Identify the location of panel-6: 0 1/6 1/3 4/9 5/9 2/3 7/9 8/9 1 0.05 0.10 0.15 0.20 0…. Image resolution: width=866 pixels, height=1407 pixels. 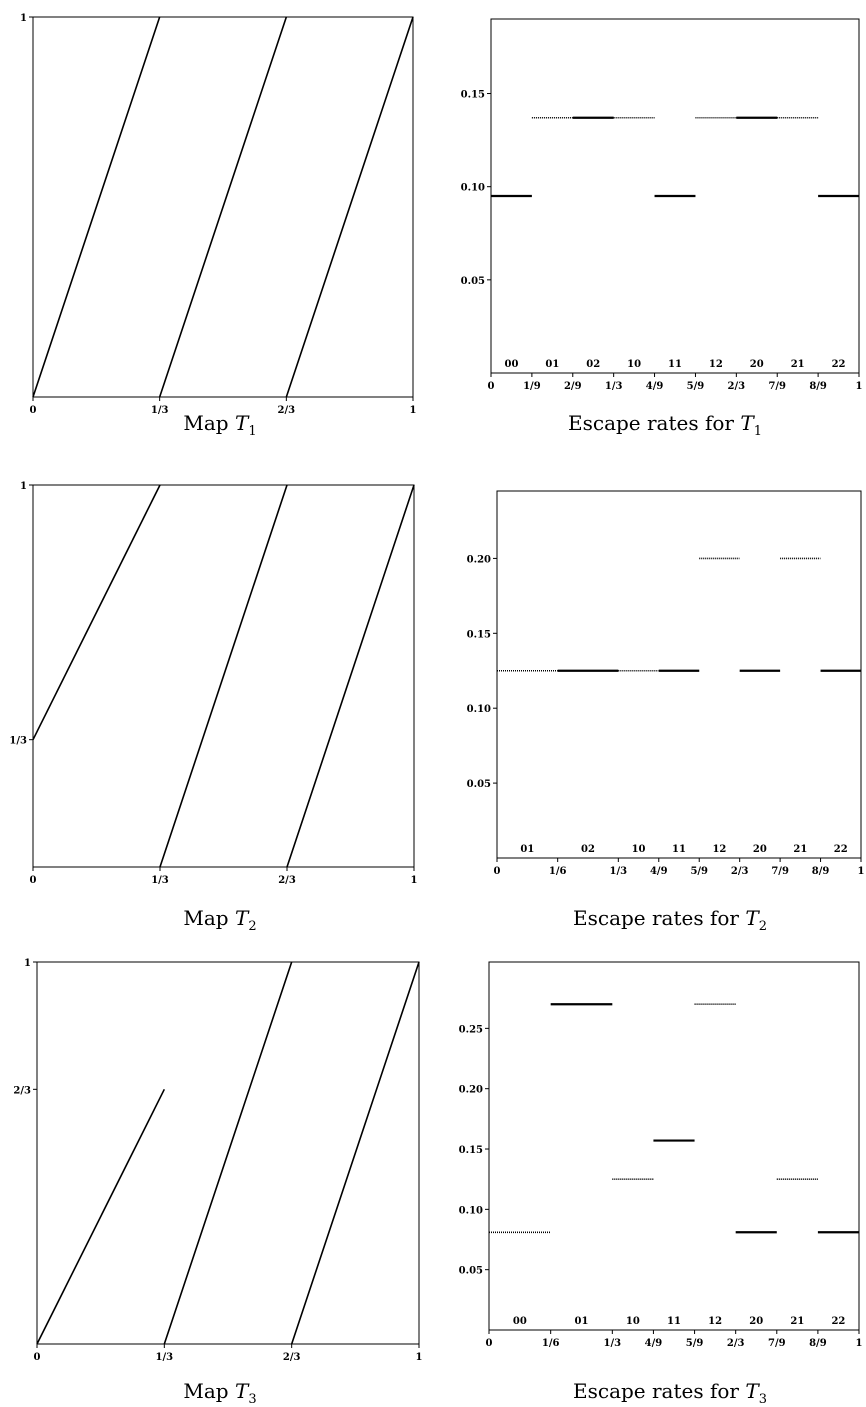
(661, 1184).